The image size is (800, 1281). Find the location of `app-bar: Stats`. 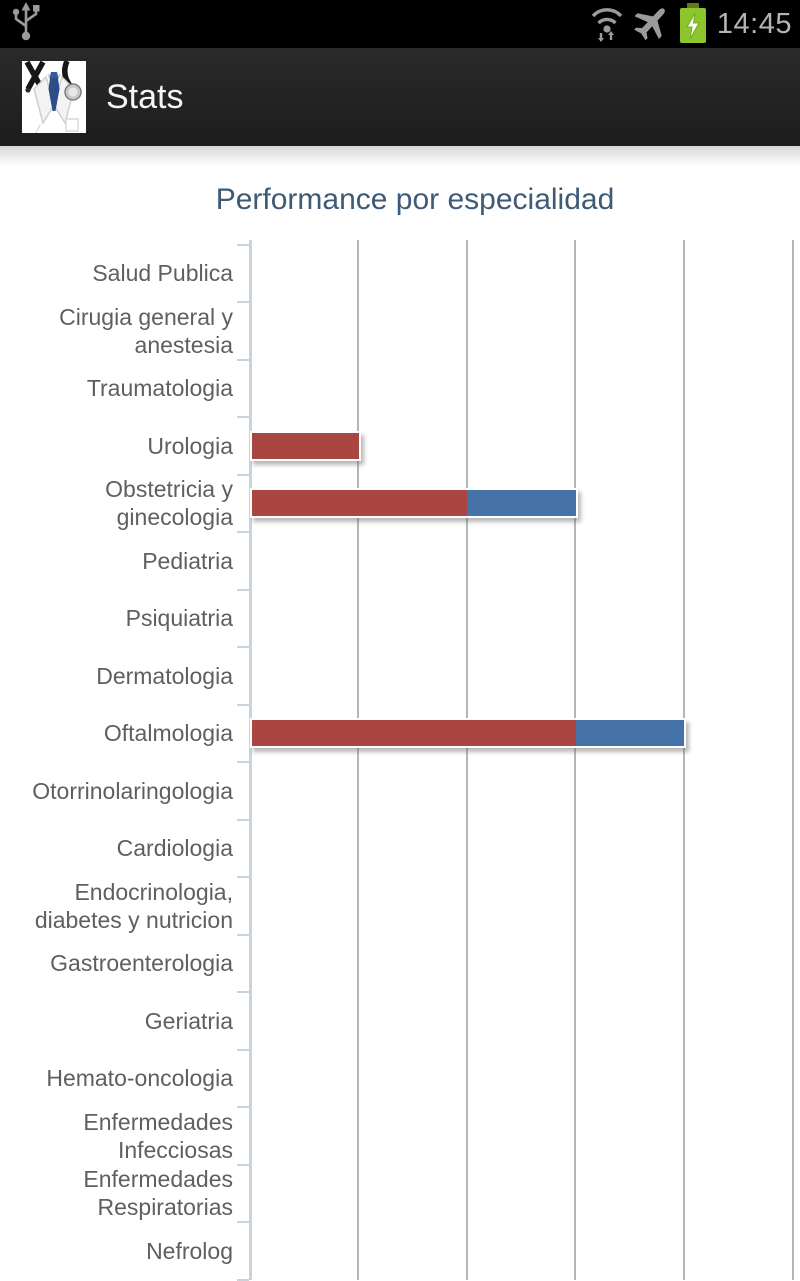

app-bar: Stats is located at coordinates (400, 97).